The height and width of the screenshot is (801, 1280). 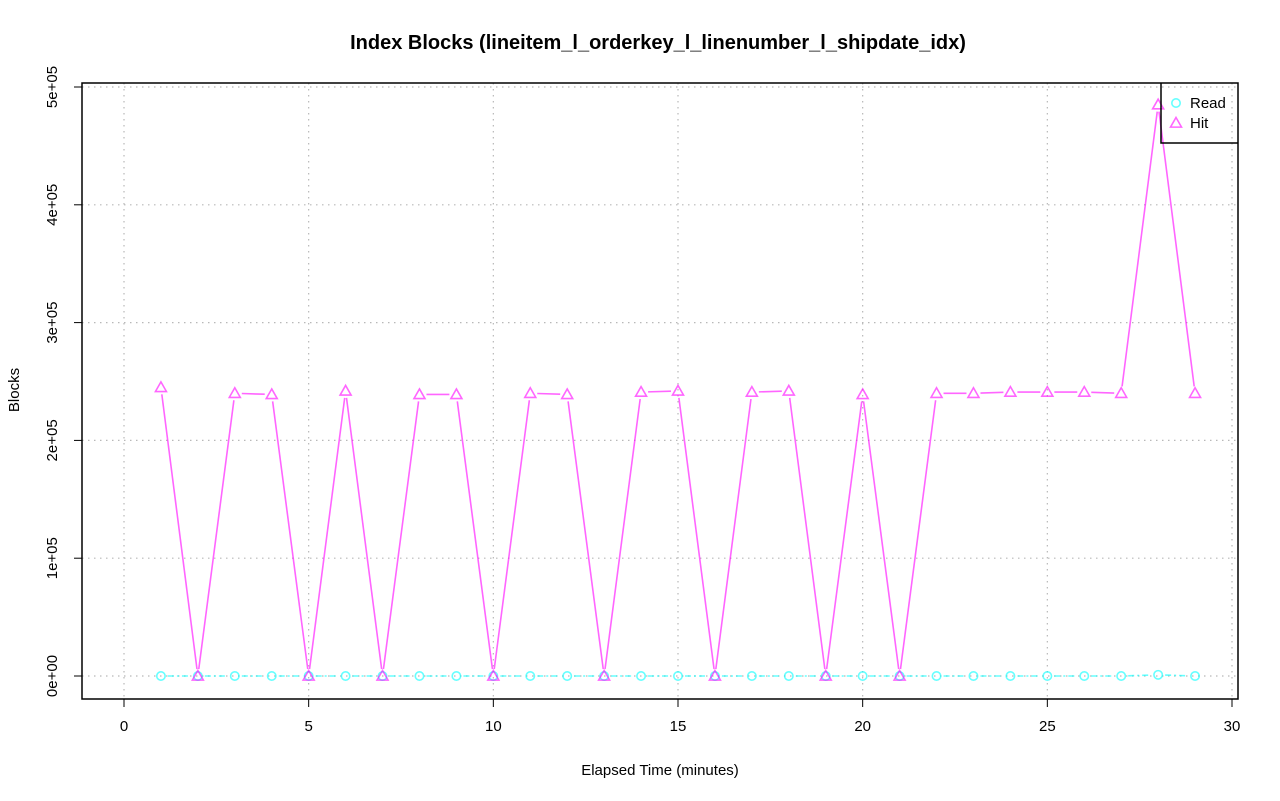 What do you see at coordinates (1199, 123) in the screenshot?
I see `legend-hit-label: Hit` at bounding box center [1199, 123].